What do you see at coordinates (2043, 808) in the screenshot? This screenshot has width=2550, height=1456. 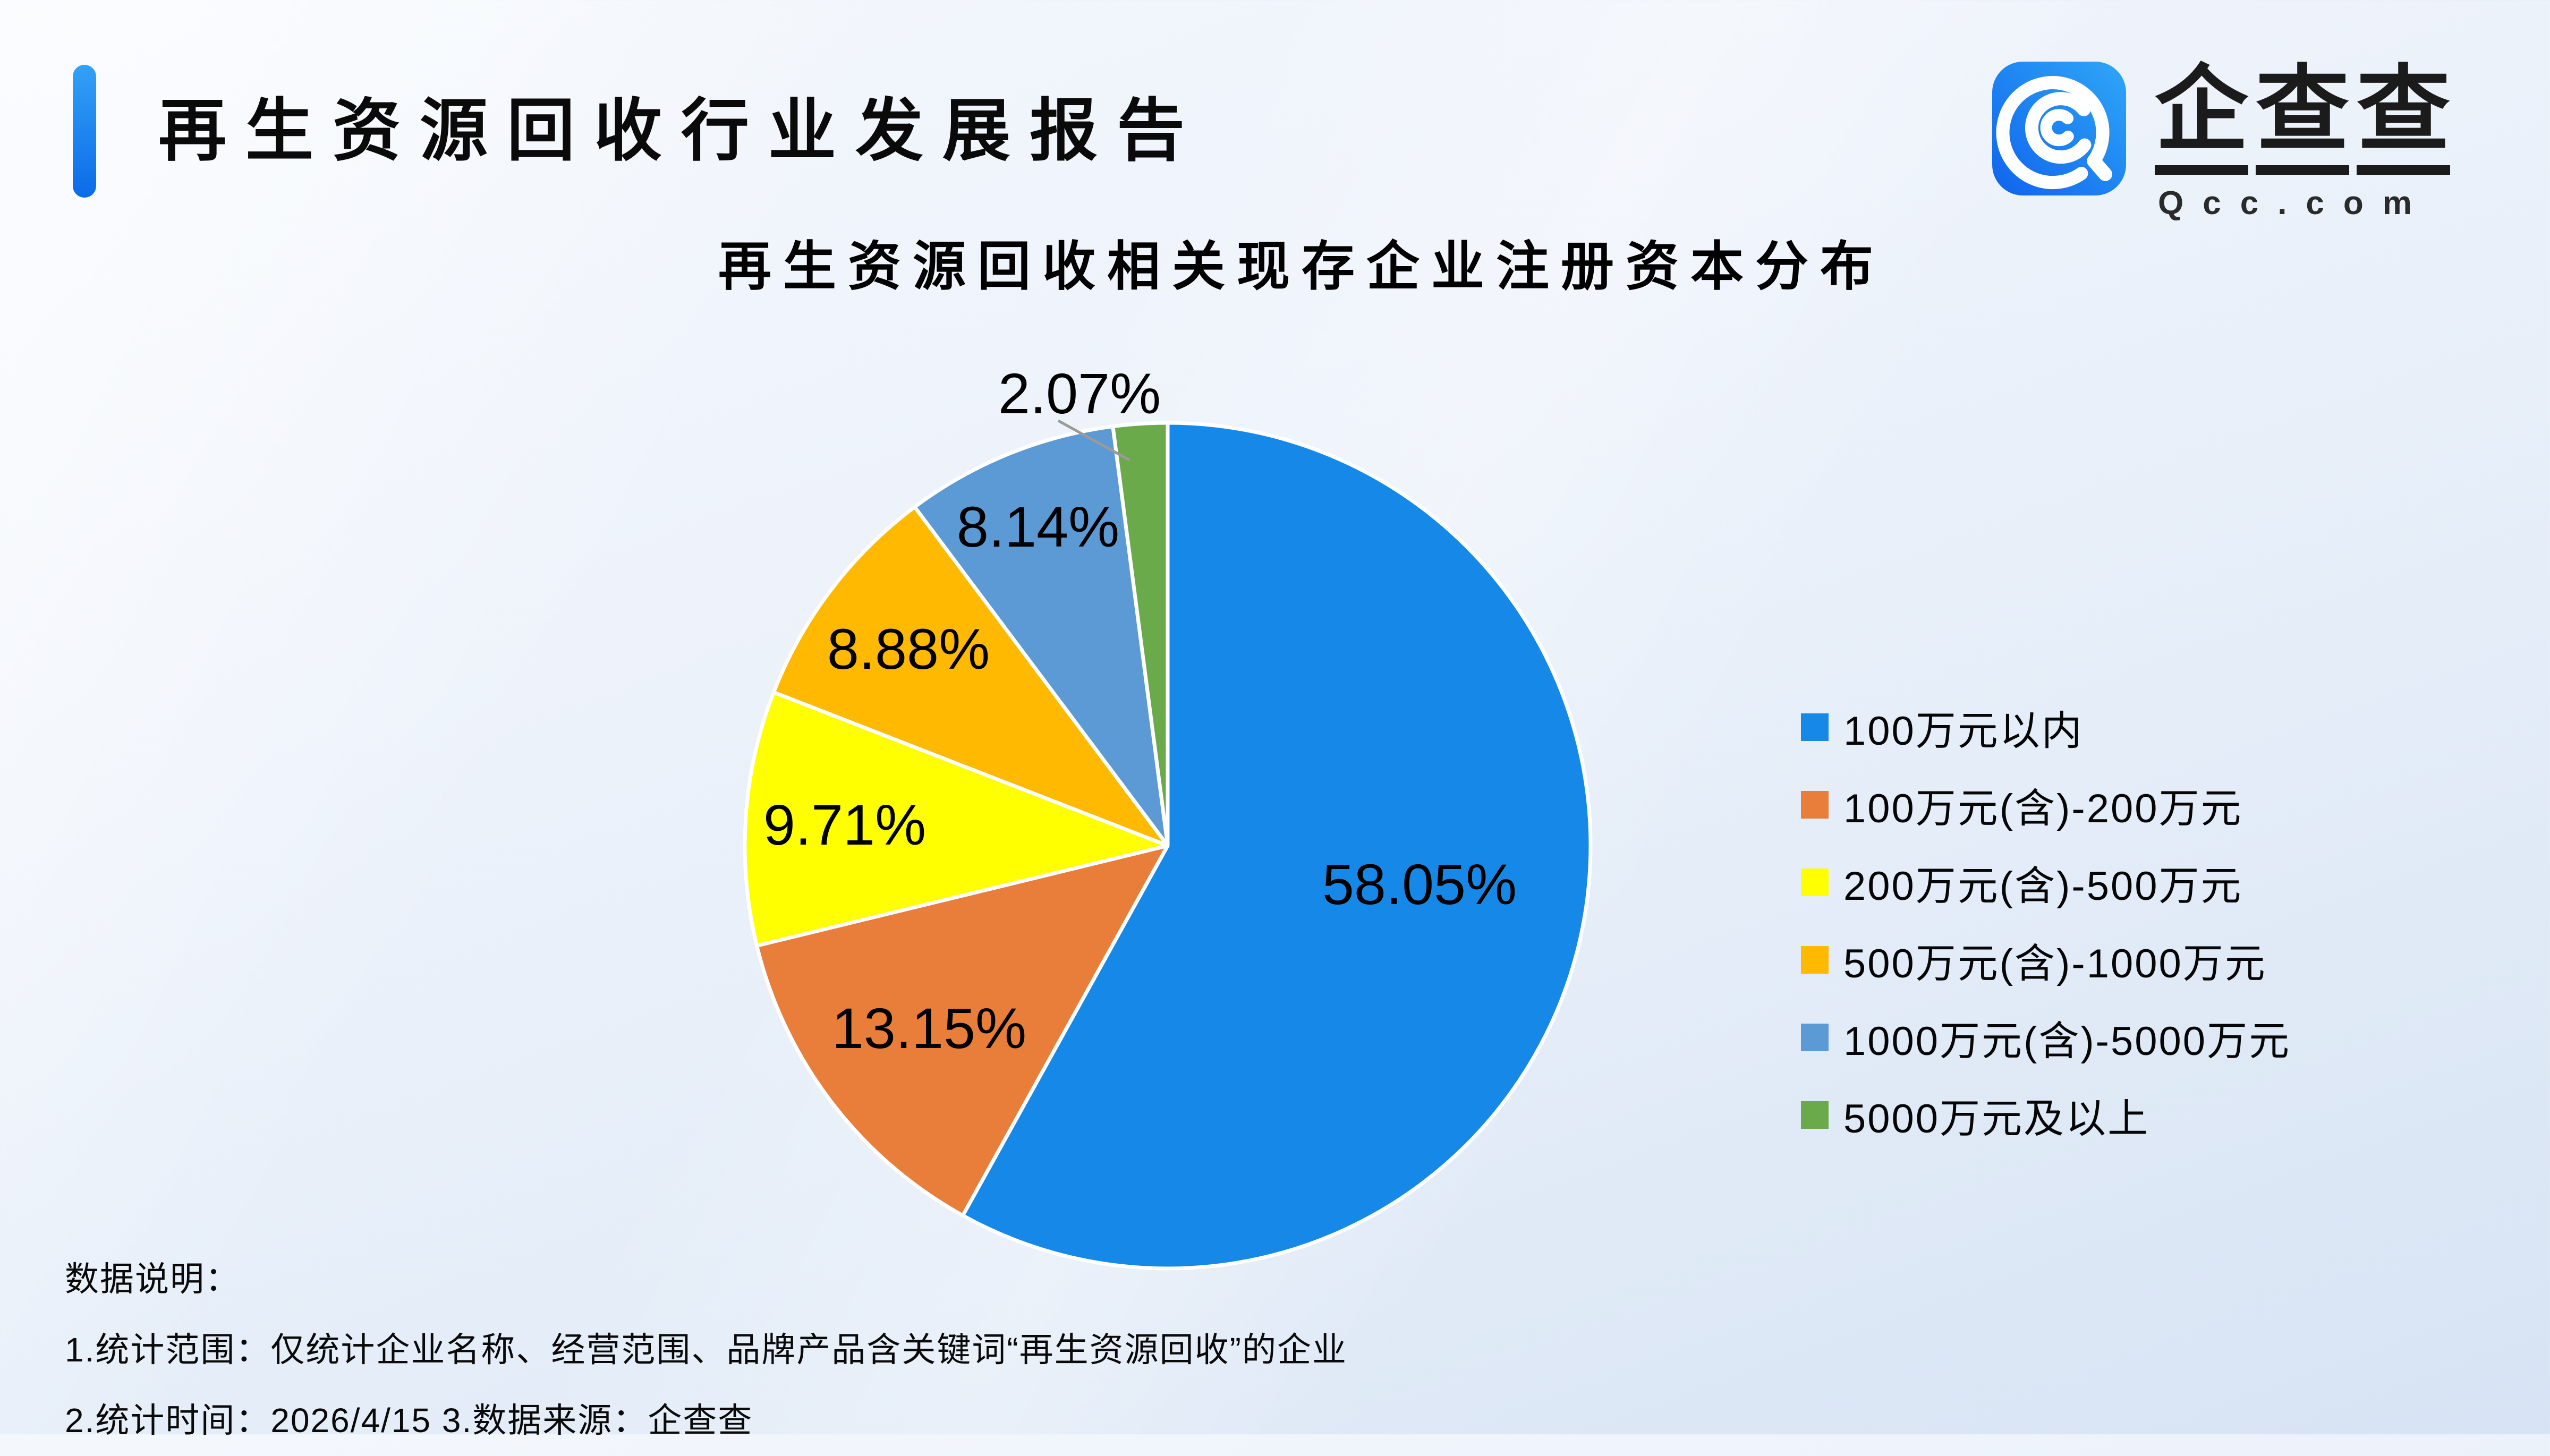 I see `legend-label-2: 100万元(含)-200万元` at bounding box center [2043, 808].